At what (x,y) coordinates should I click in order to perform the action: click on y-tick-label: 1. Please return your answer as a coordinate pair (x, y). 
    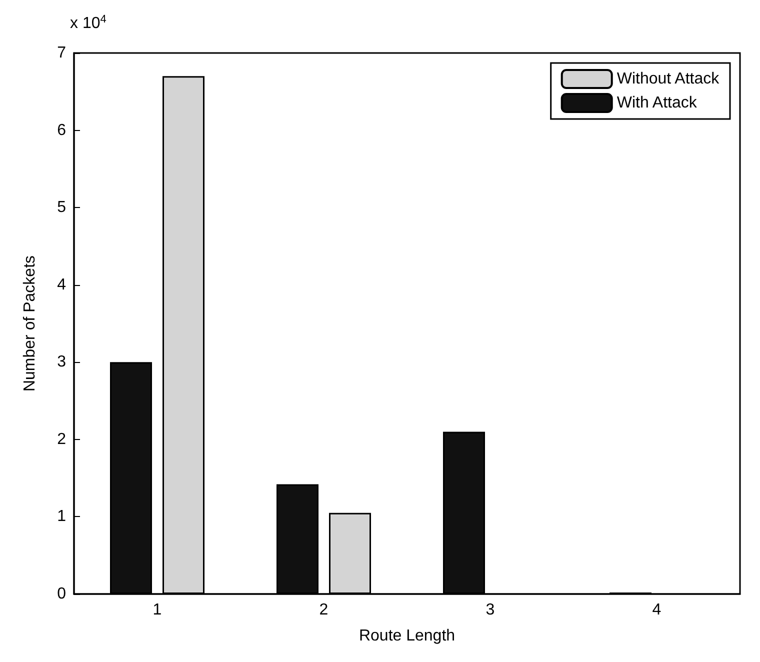
    Looking at the image, I should click on (61, 517).